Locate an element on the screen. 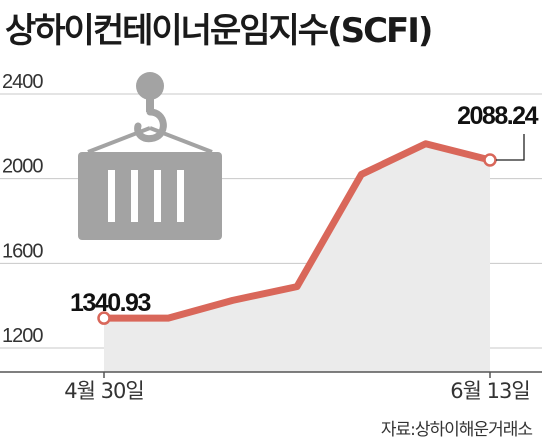  crane-cable-left is located at coordinates (119, 140).